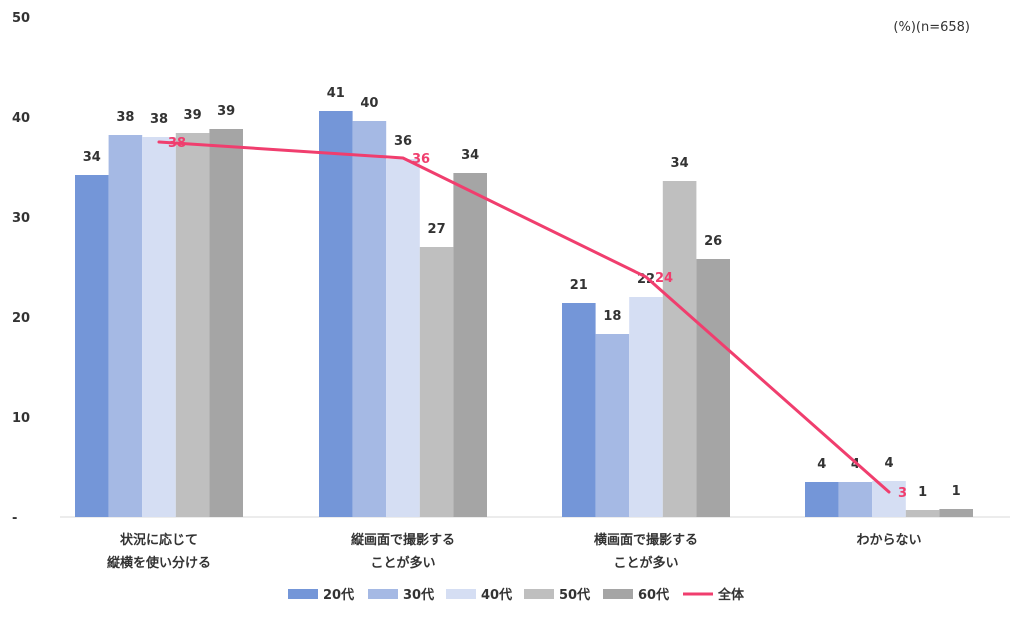  What do you see at coordinates (21, 418) in the screenshot?
I see `y-tick-label: 10` at bounding box center [21, 418].